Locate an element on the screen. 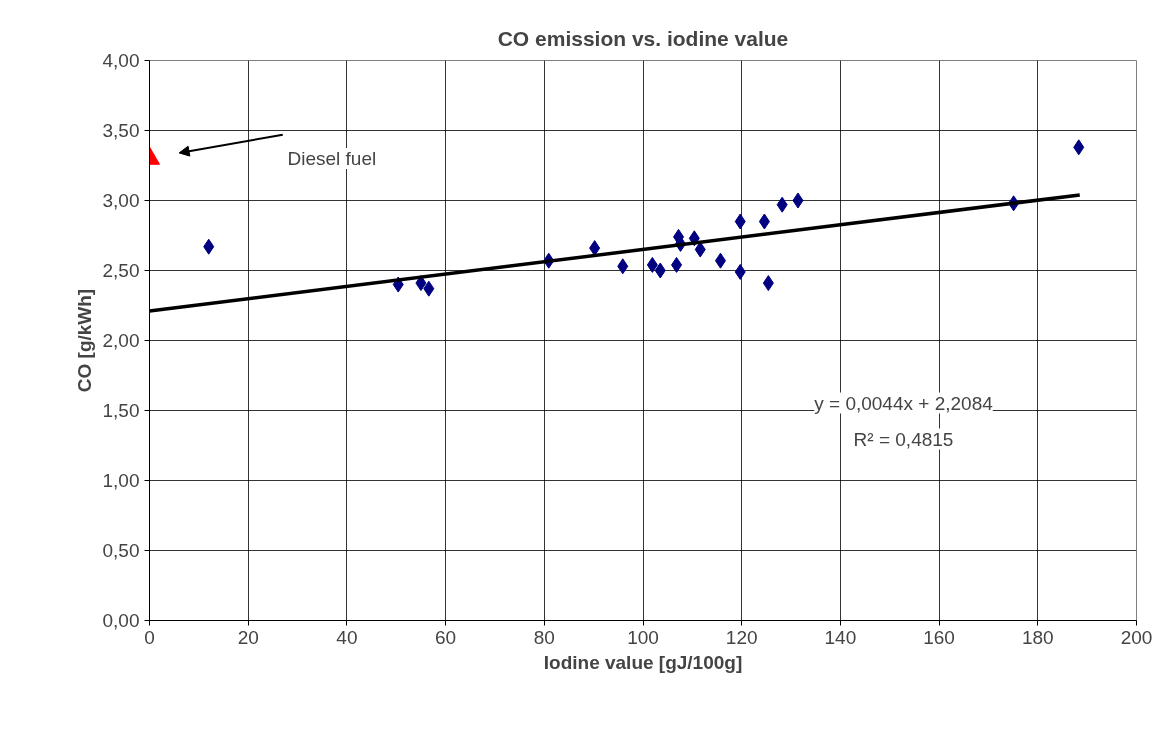  x-tick-label: 160 is located at coordinates (939, 637).